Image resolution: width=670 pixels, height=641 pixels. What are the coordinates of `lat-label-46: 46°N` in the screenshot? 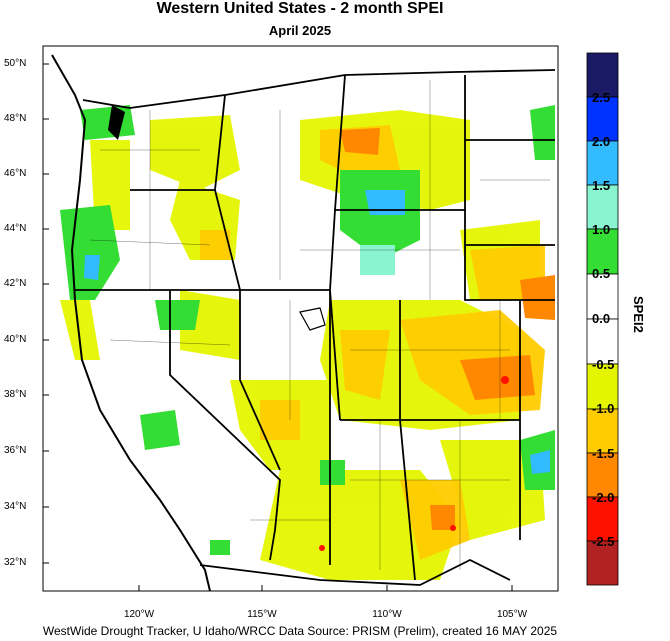 It's located at (15, 173).